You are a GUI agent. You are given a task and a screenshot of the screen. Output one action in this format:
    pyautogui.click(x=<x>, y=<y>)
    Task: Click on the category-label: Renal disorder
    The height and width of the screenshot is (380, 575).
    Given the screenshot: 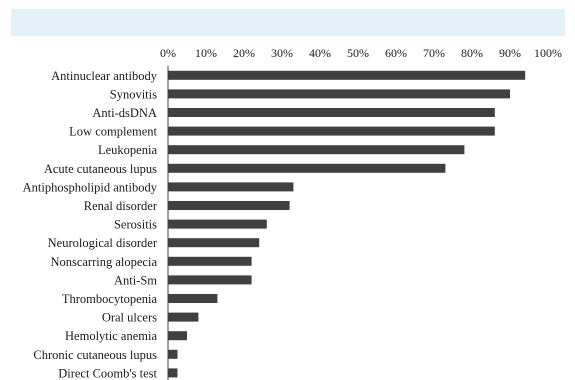 What is the action you would take?
    pyautogui.click(x=121, y=206)
    